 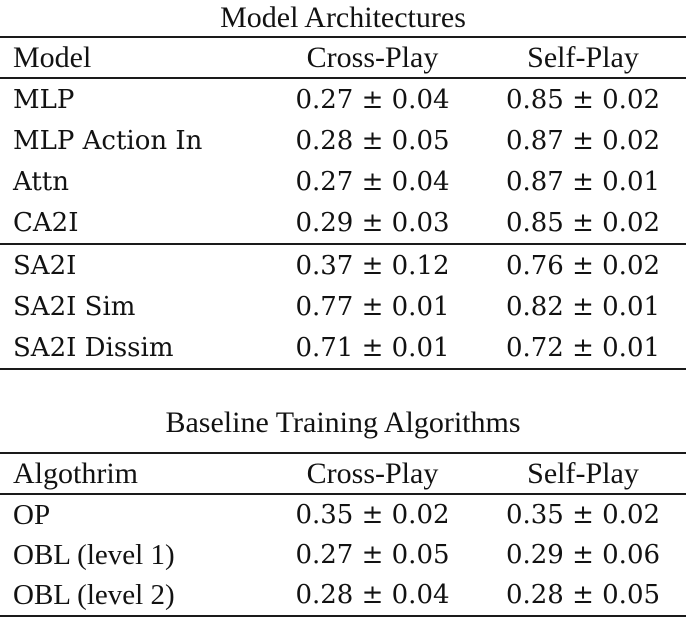 I want to click on self-play-value: 0.35 ± 0.02, so click(x=583, y=515).